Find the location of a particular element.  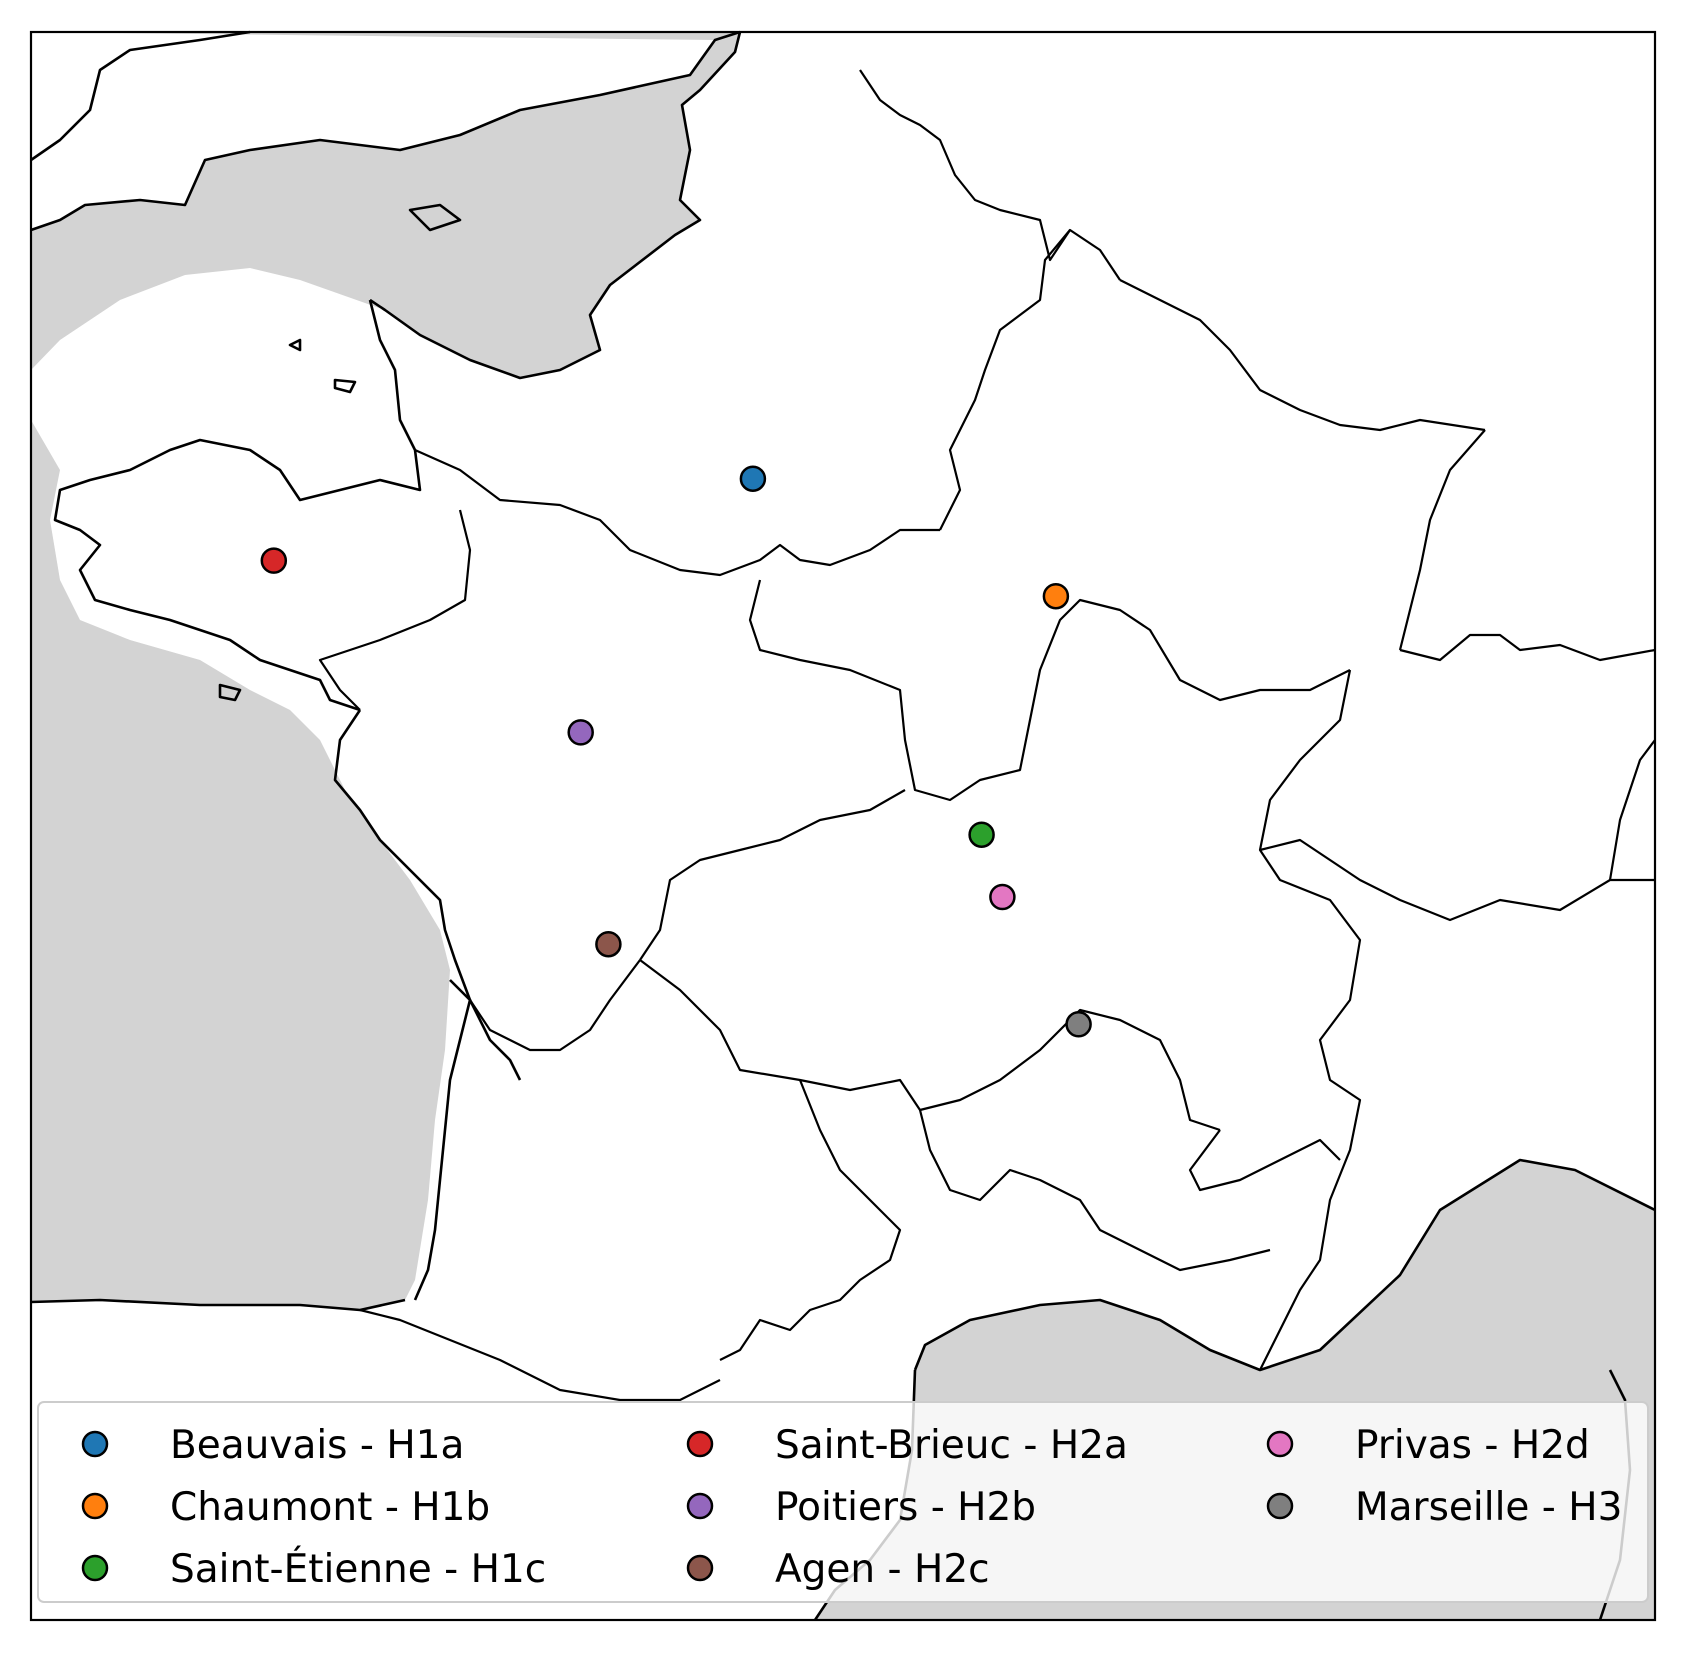

legend-item: Privas - H2d is located at coordinates (1428, 1445).